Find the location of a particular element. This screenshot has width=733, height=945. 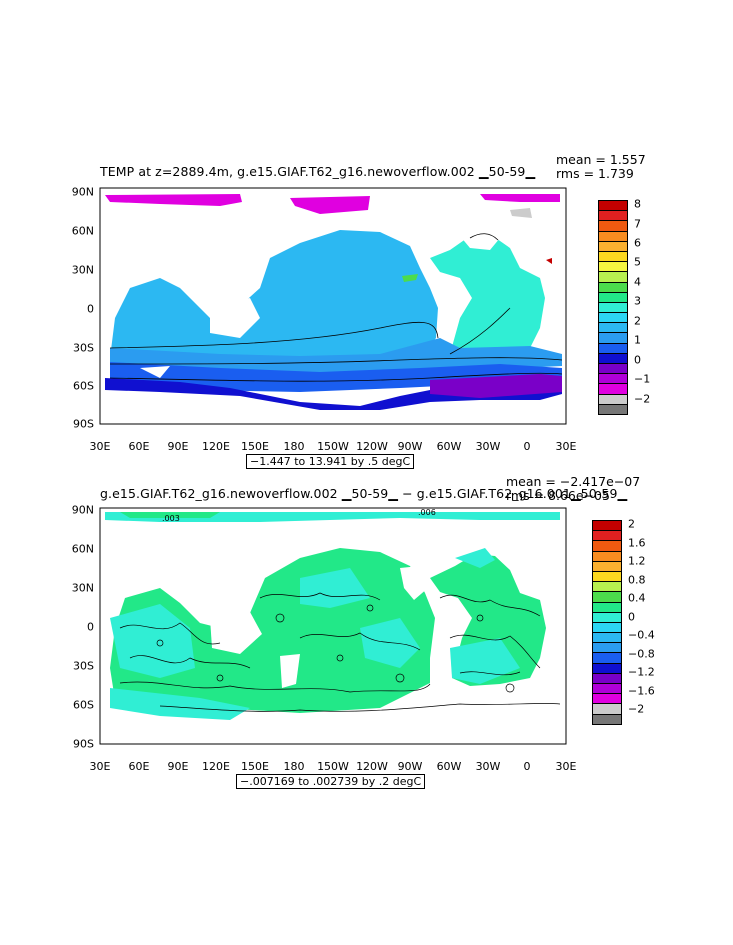

colorbar-label: −1.2 is located at coordinates (641, 672).